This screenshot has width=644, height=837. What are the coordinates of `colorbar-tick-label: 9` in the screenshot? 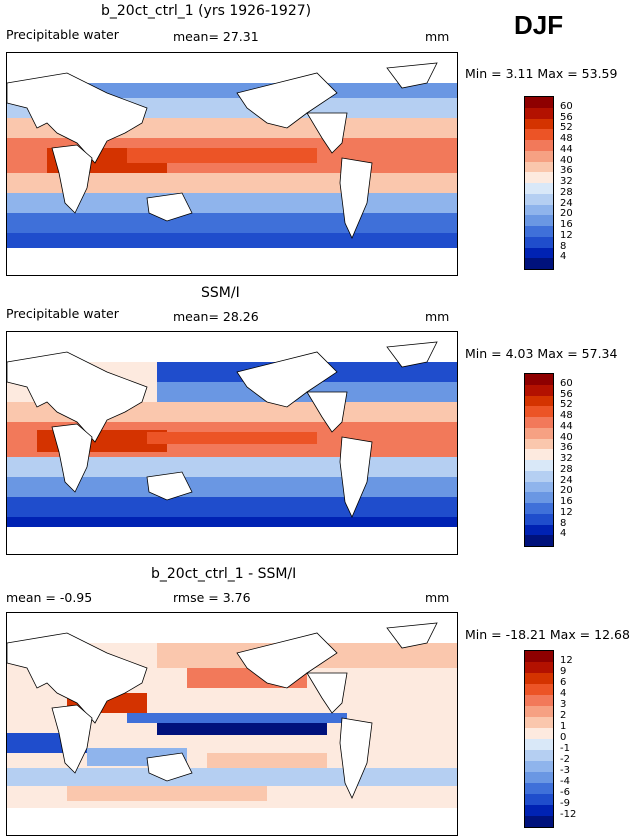 It's located at (563, 671).